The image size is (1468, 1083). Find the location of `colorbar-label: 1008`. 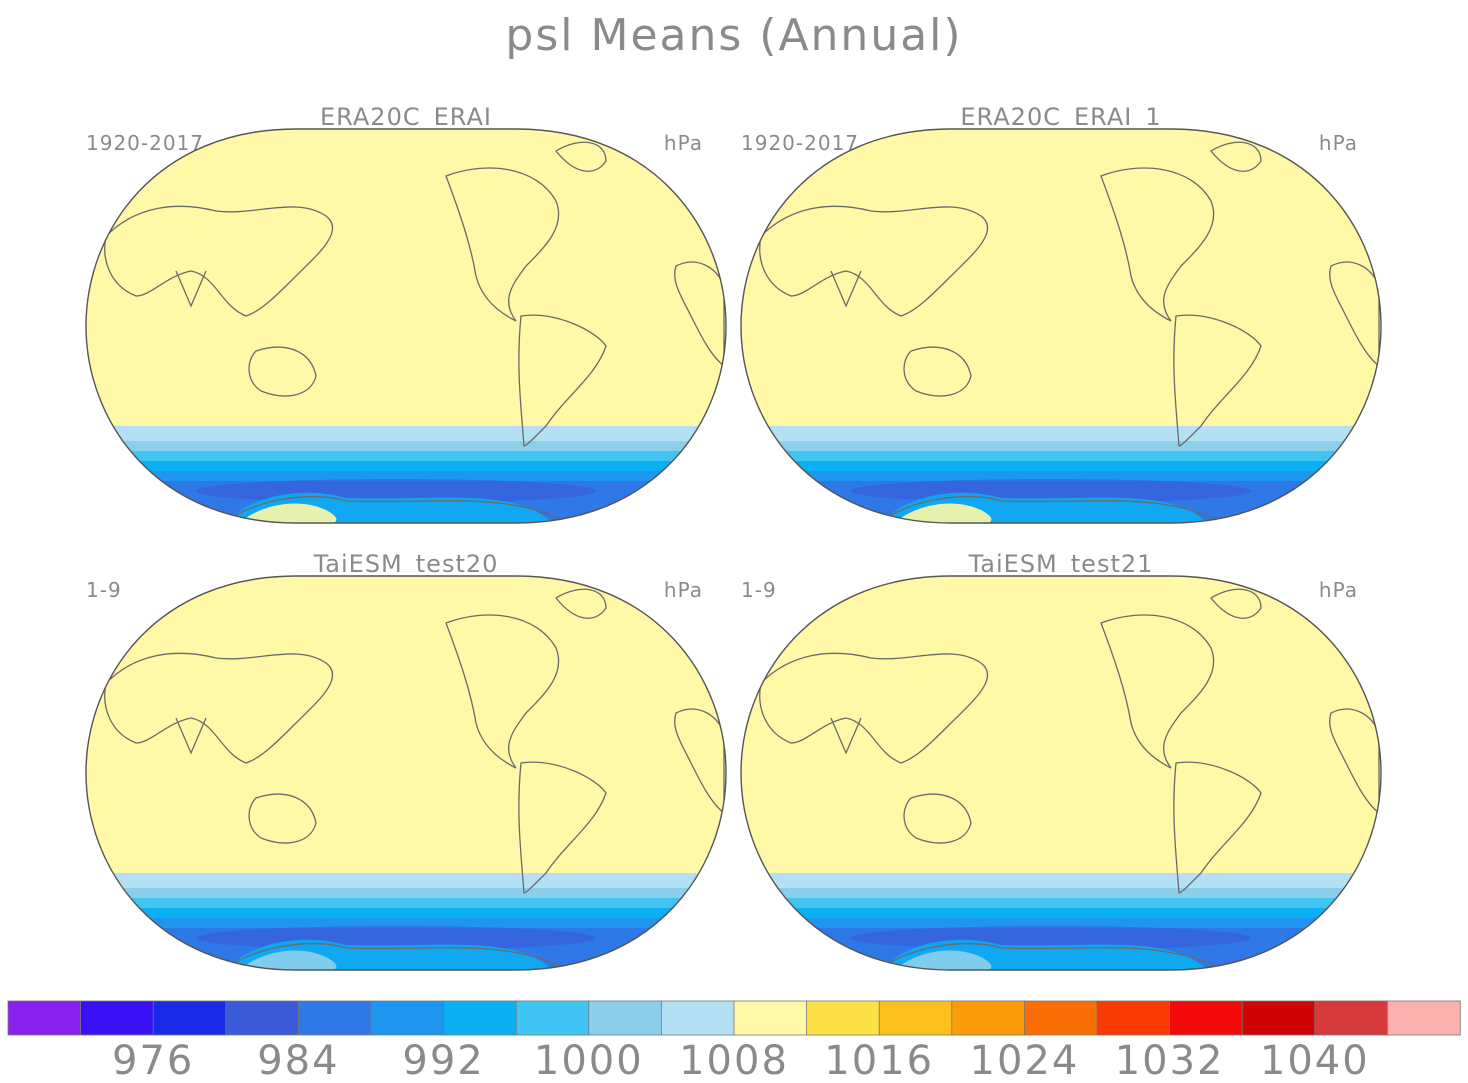

colorbar-label: 1008 is located at coordinates (734, 1060).